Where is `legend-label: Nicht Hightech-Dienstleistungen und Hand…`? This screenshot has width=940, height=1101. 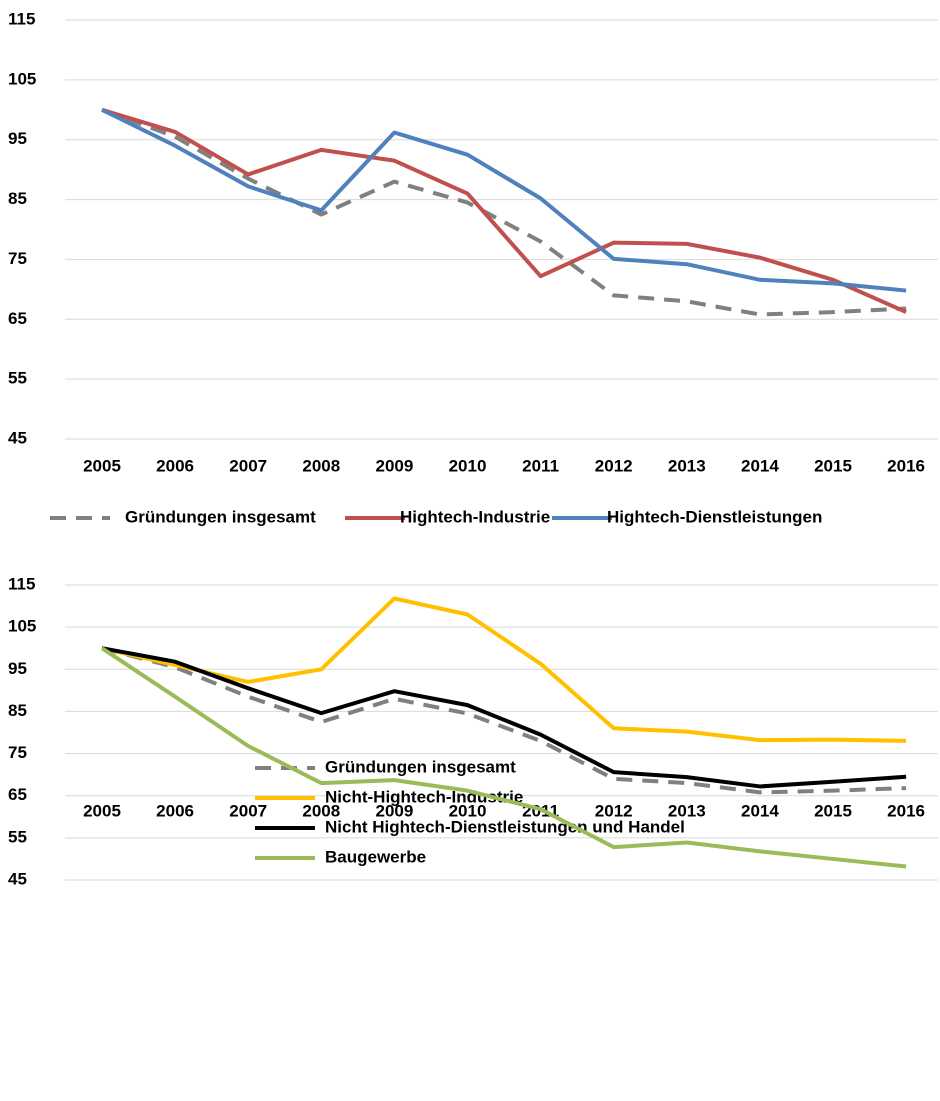
legend-label: Nicht Hightech-Dienstleistungen und Hand… is located at coordinates (505, 826).